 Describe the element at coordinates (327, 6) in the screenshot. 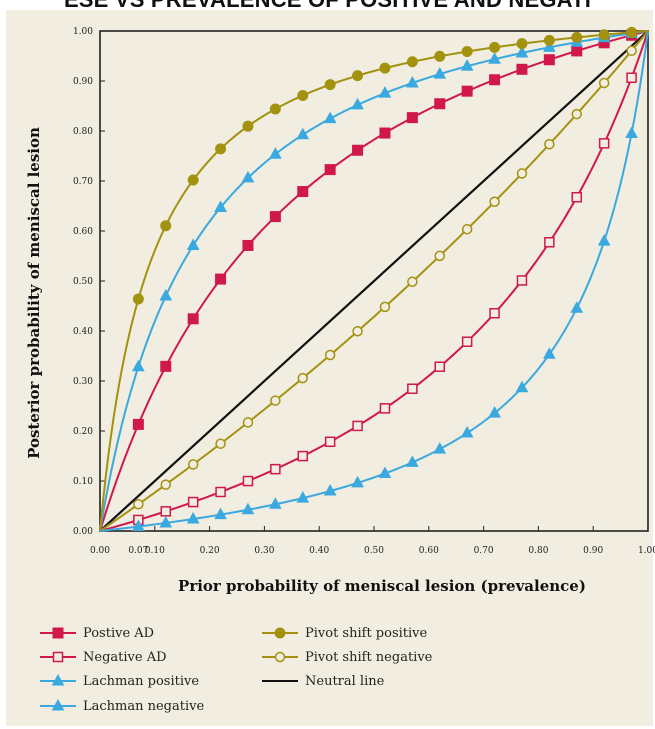

I see `chart-title: ESE VS PREVALENCE OF POSITIVE AND NEGATI` at that location.